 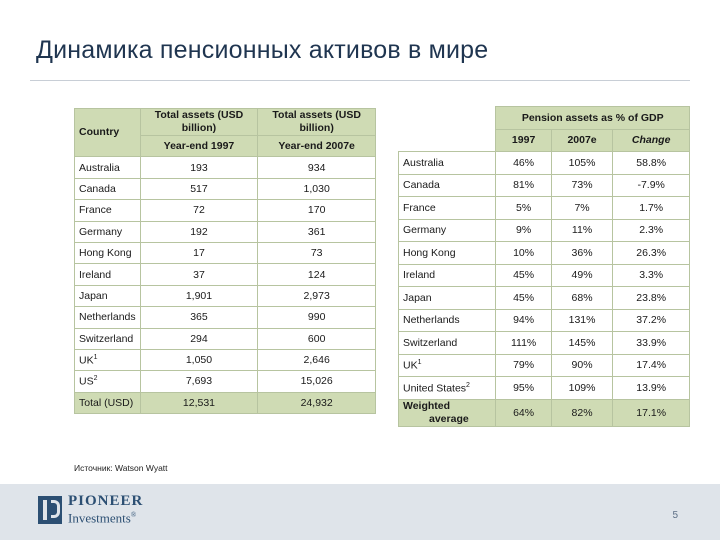 What do you see at coordinates (651, 298) in the screenshot?
I see `value-change: 23.8%` at bounding box center [651, 298].